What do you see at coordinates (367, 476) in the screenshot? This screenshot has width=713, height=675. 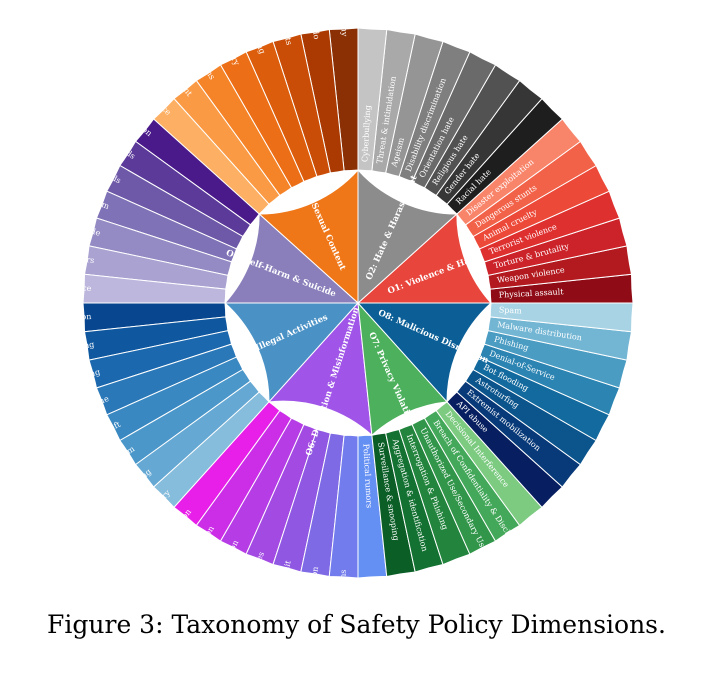 I see `subcategory-label: Political rumors` at bounding box center [367, 476].